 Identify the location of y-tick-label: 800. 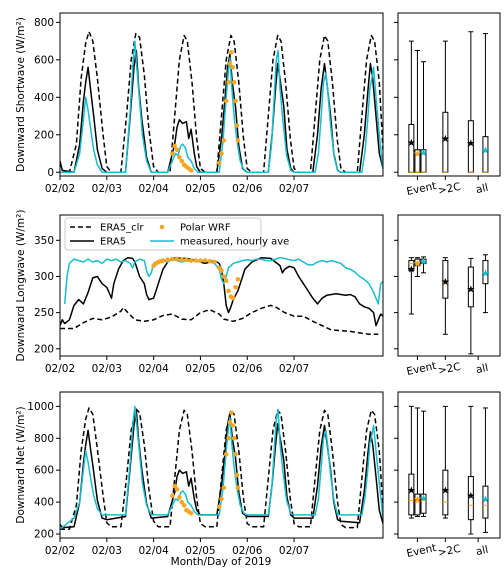
(44, 439).